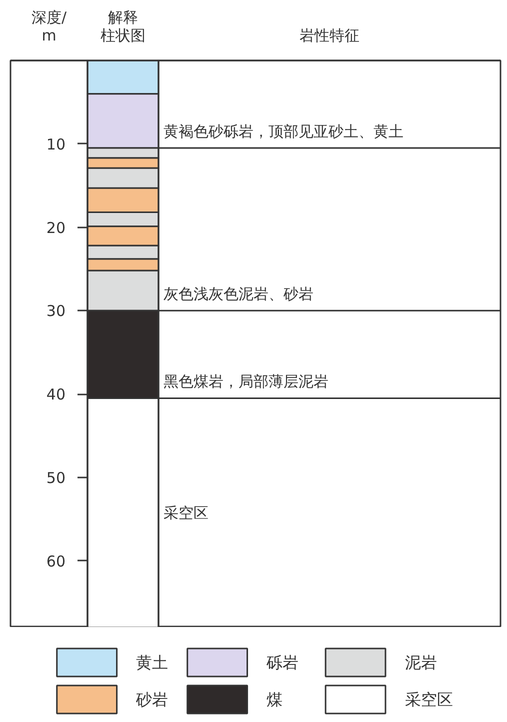 Image resolution: width=507 pixels, height=722 pixels. I want to click on legend-label: 泥岩, so click(420, 662).